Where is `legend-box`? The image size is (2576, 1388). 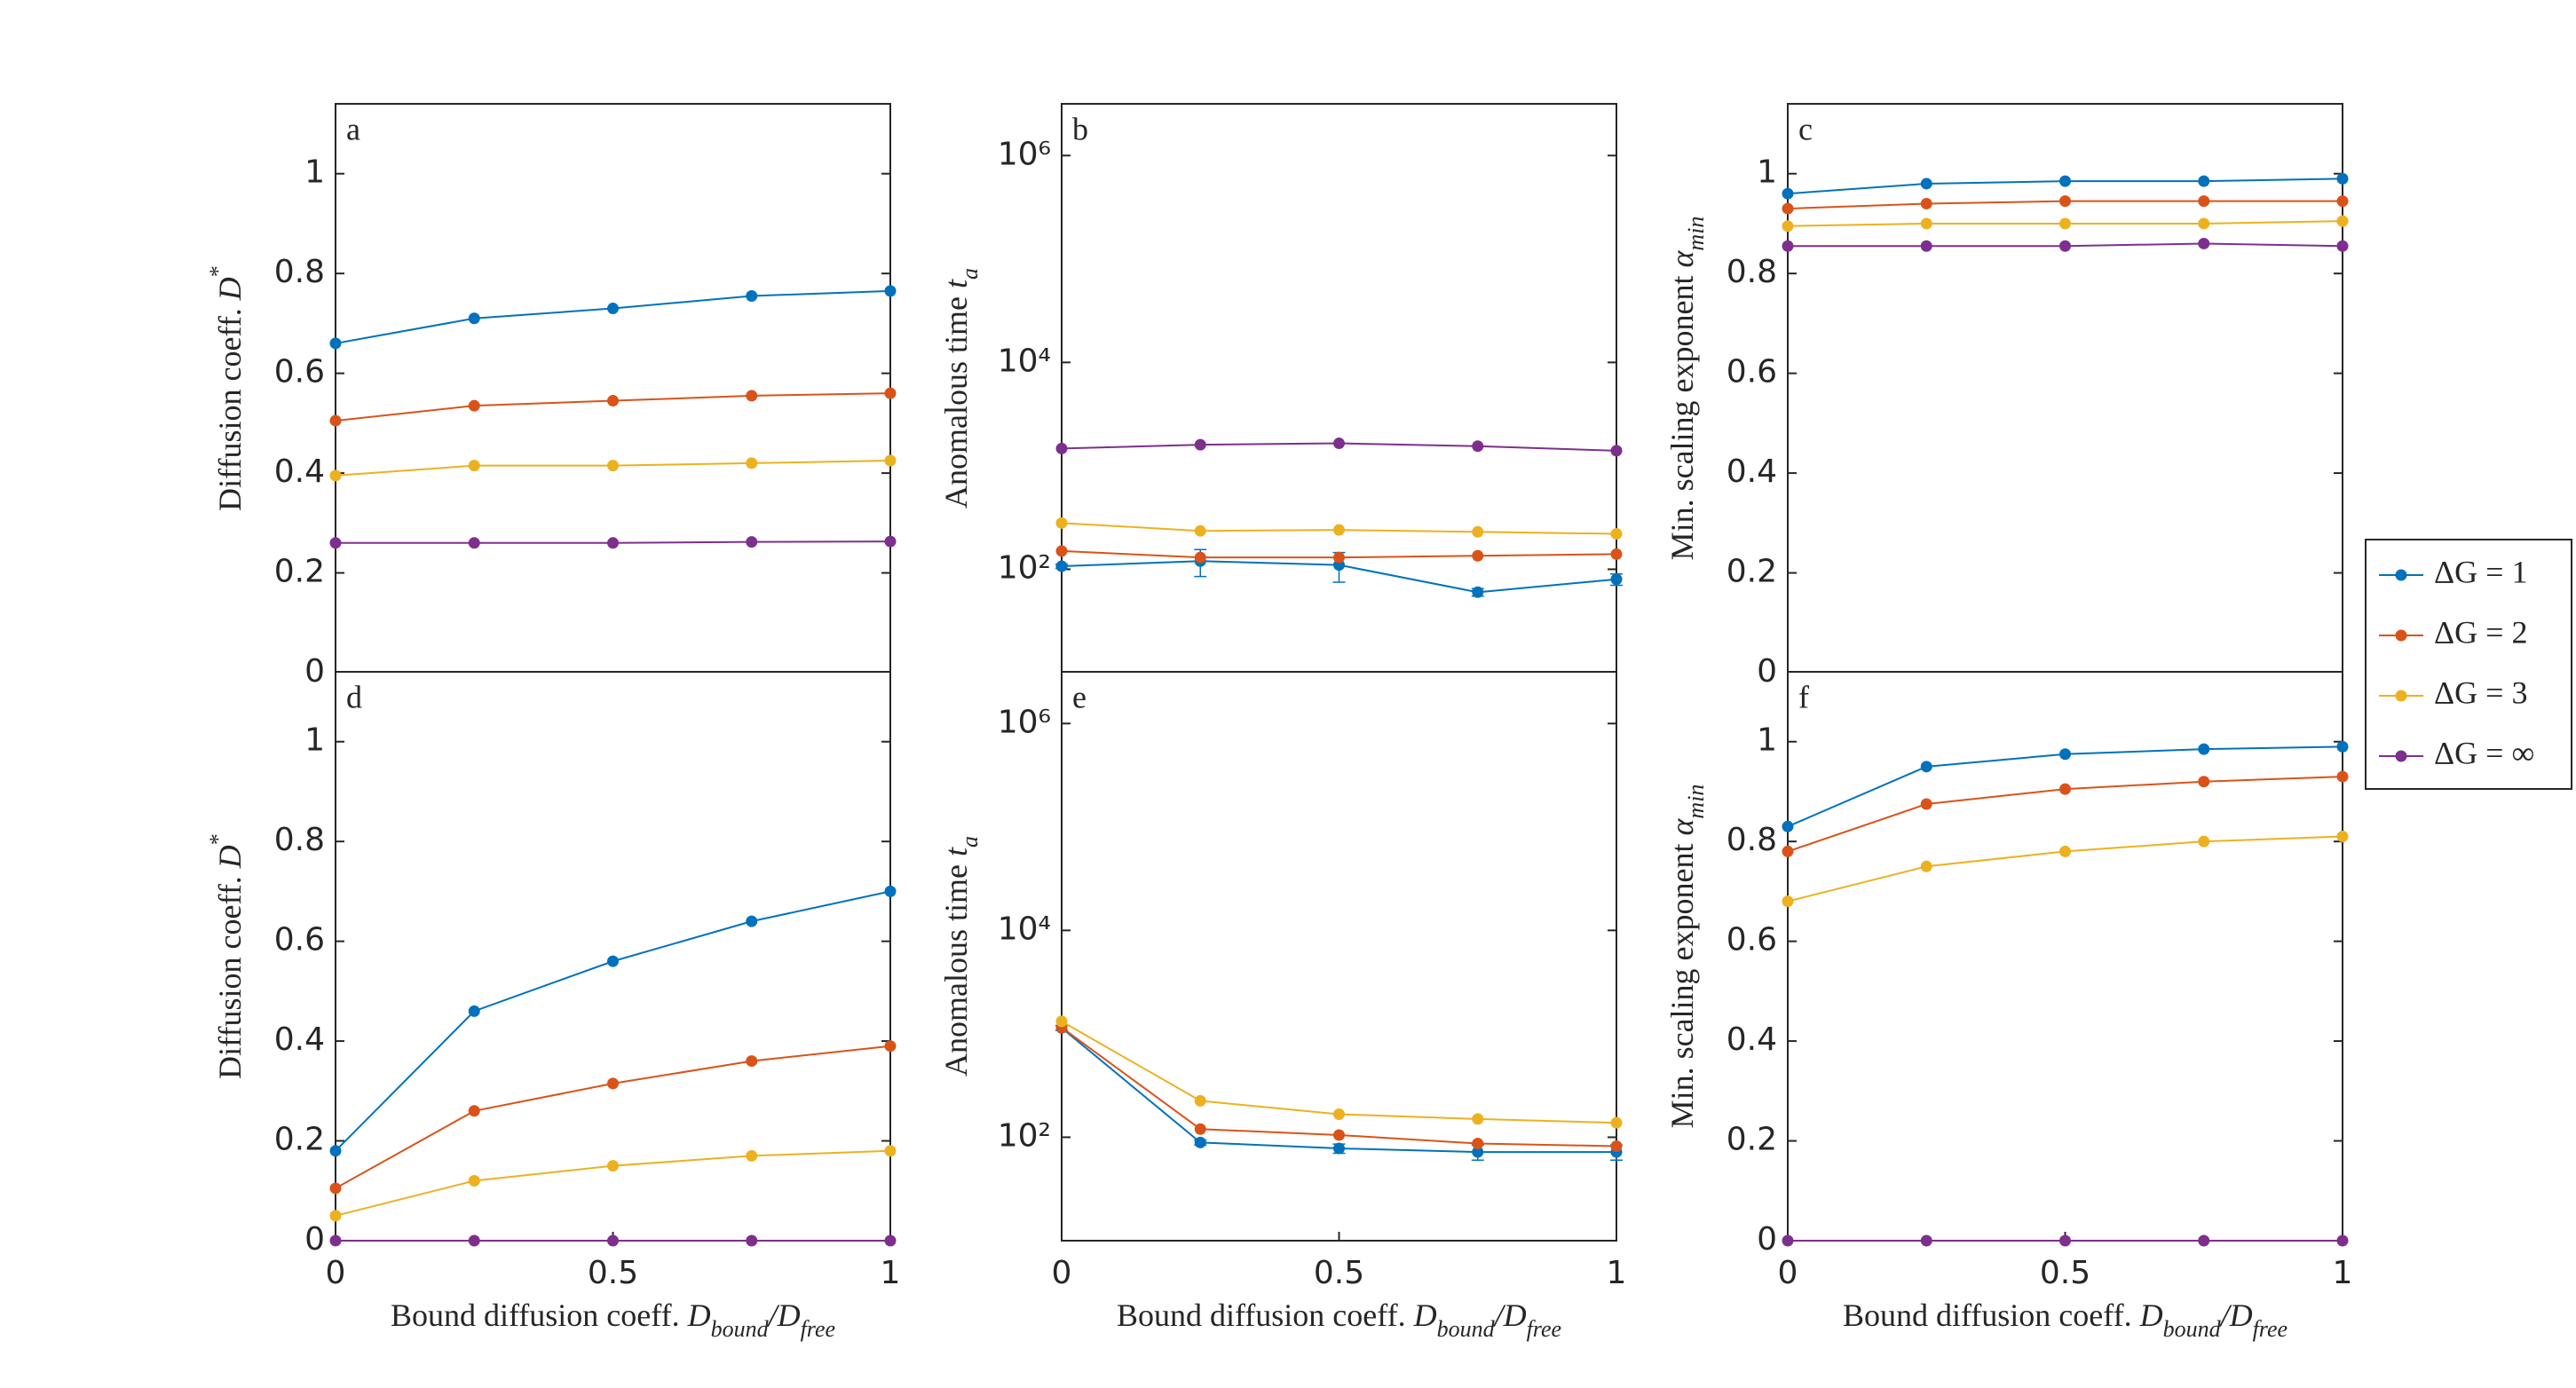
legend-box is located at coordinates (2468, 664).